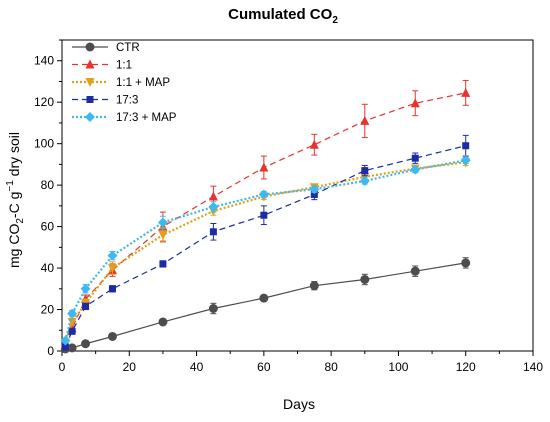 Image resolution: width=550 pixels, height=422 pixels. Describe the element at coordinates (146, 118) in the screenshot. I see `legend-label-4: 17:3 + MAP` at that location.